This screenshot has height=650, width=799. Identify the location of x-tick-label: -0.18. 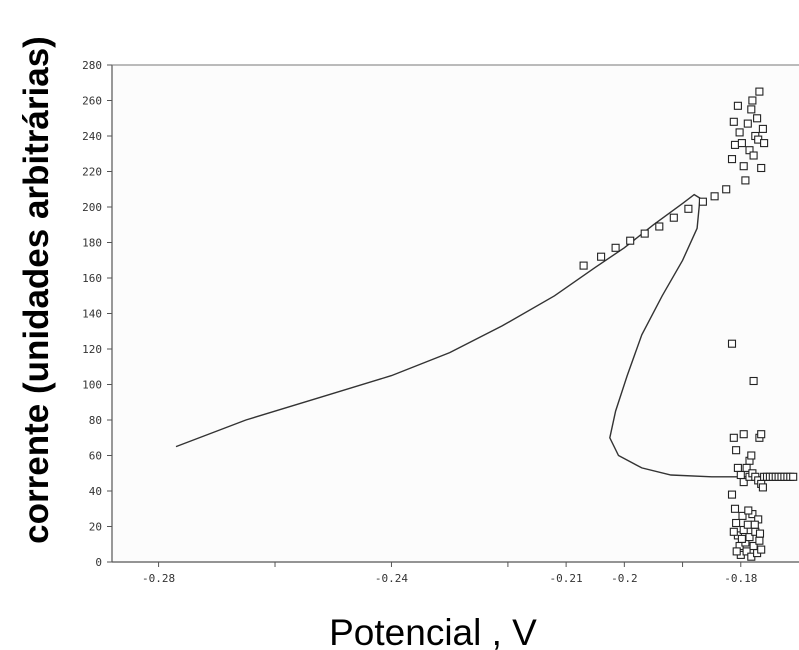
(740, 578).